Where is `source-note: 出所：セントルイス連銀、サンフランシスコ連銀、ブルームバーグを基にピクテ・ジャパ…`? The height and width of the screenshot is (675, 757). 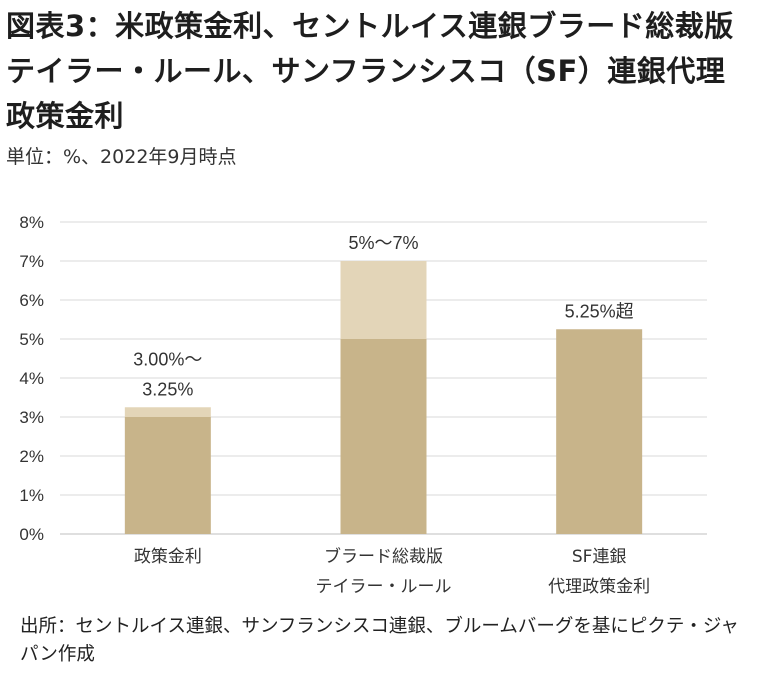 source-note: 出所：セントルイス連銀、サンフランシスコ連銀、ブルームバーグを基にピクテ・ジャパ… is located at coordinates (379, 640).